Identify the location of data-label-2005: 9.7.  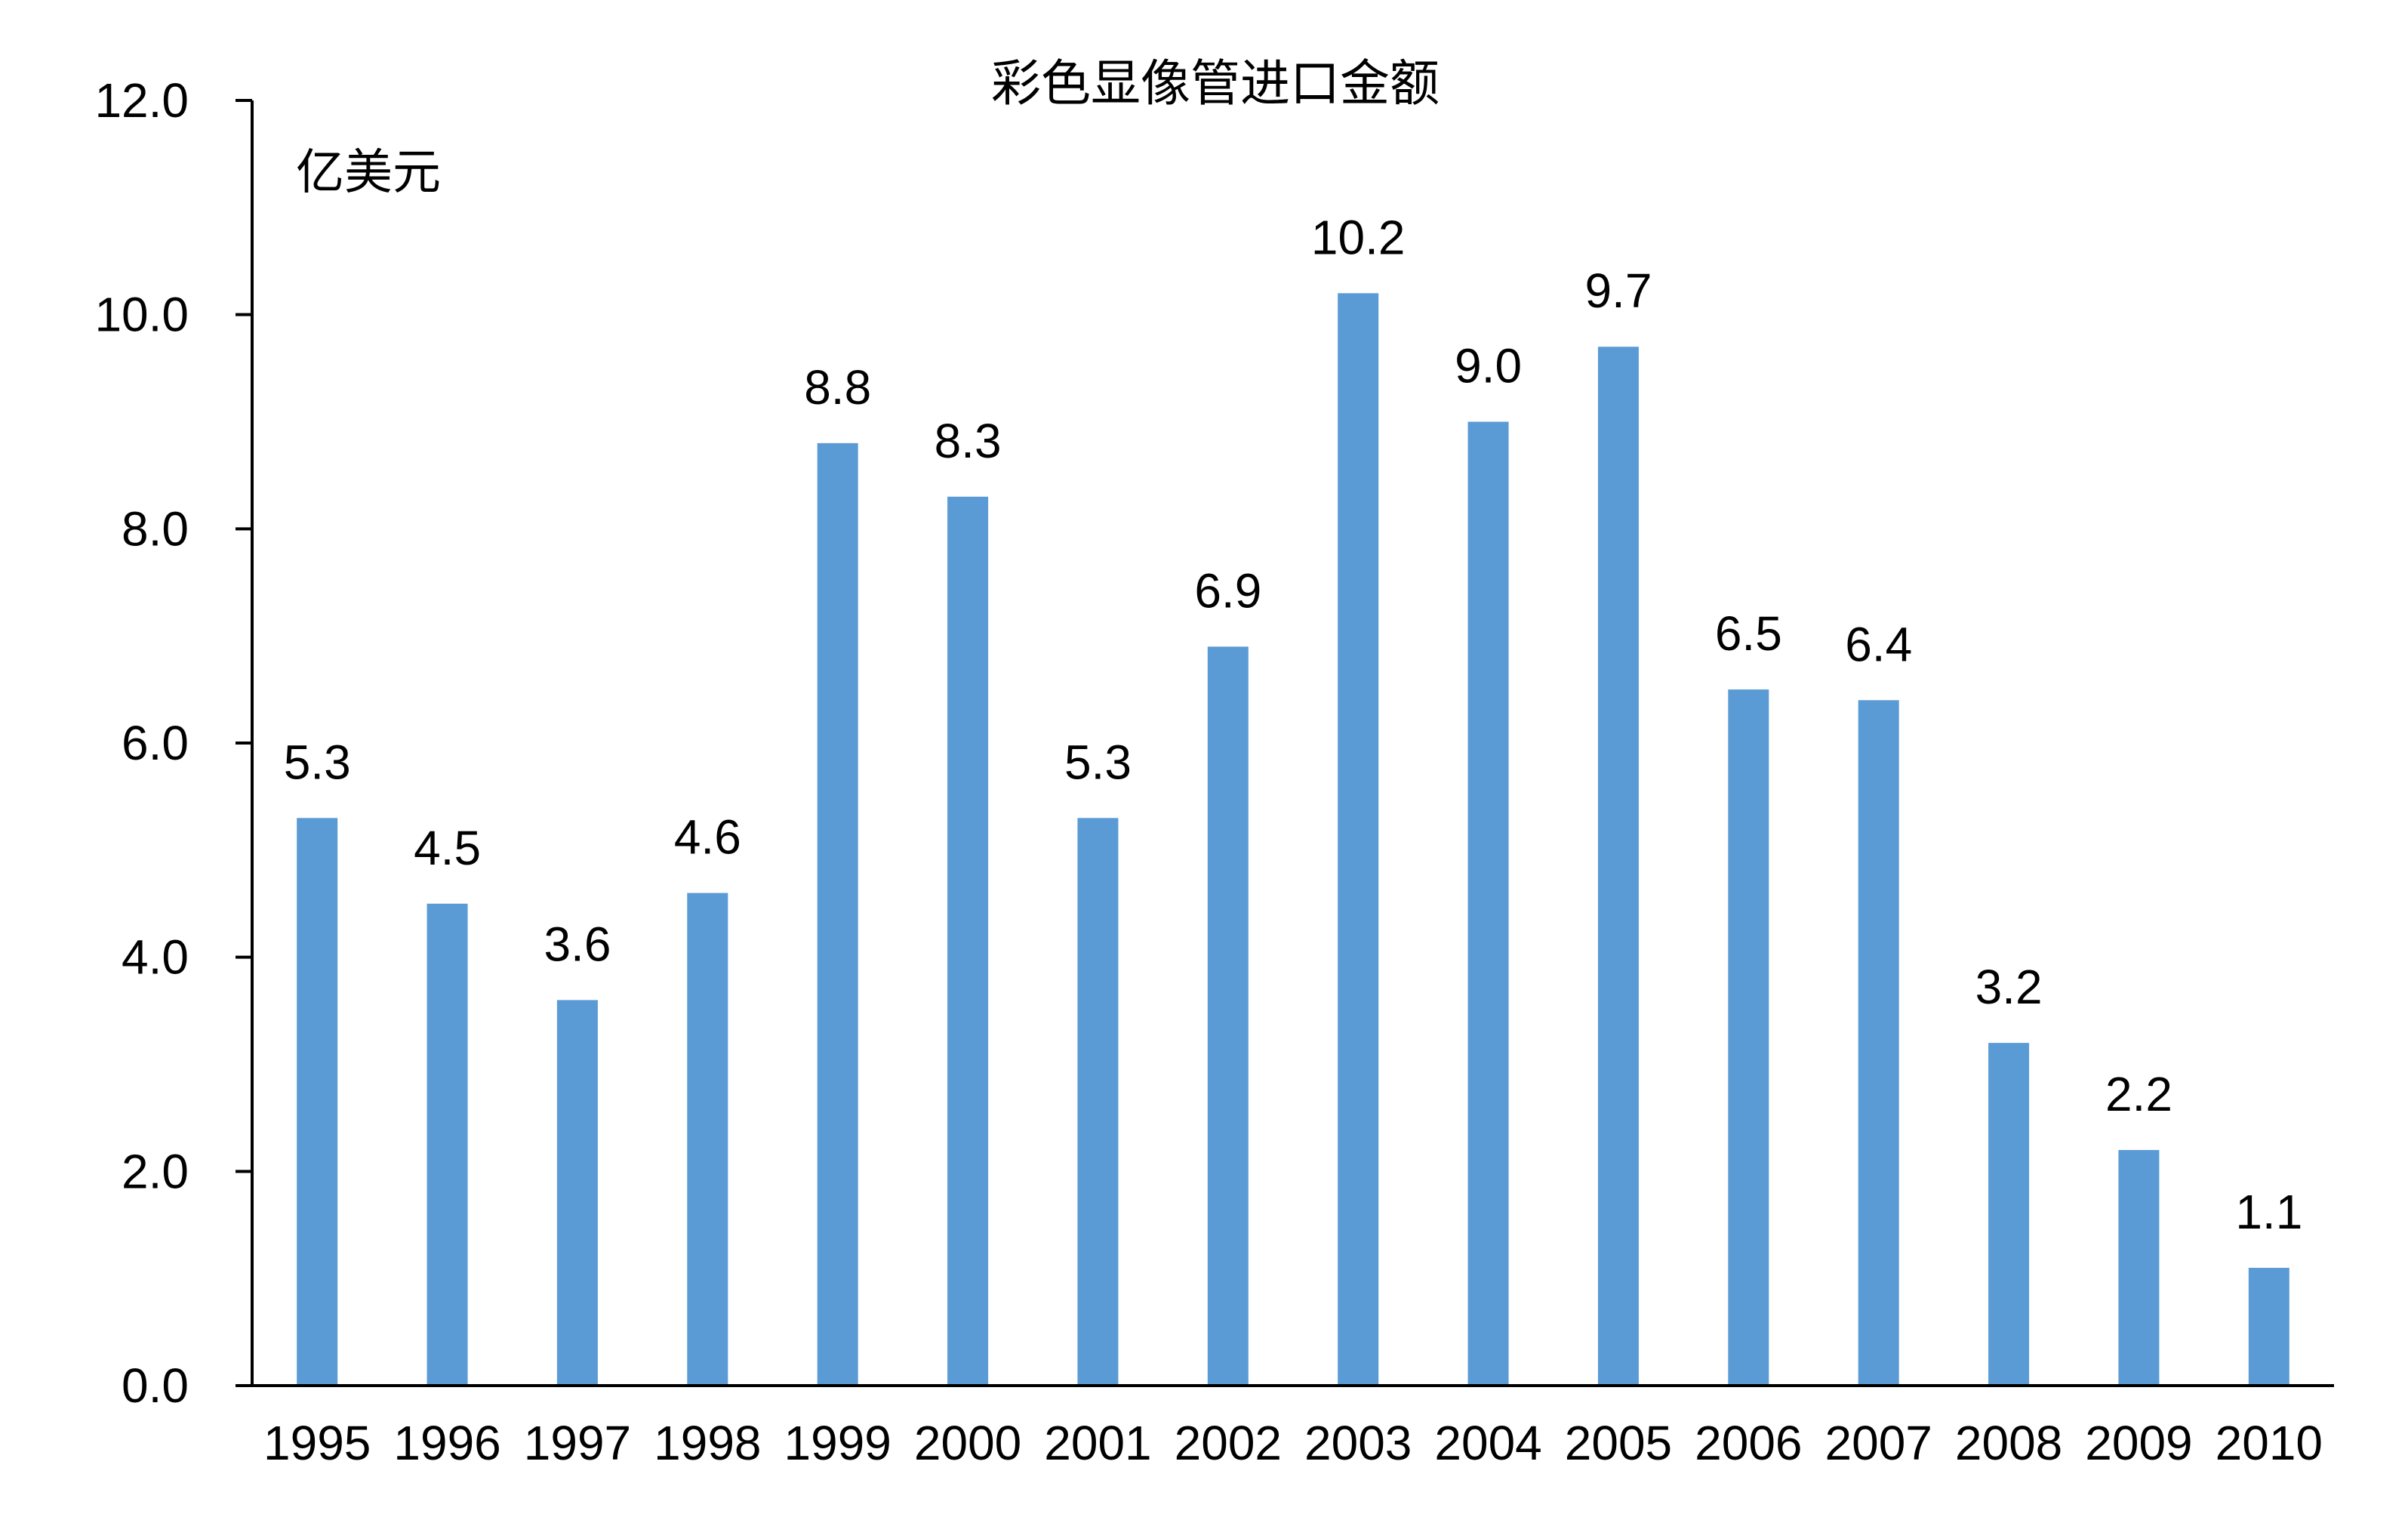
(1618, 291).